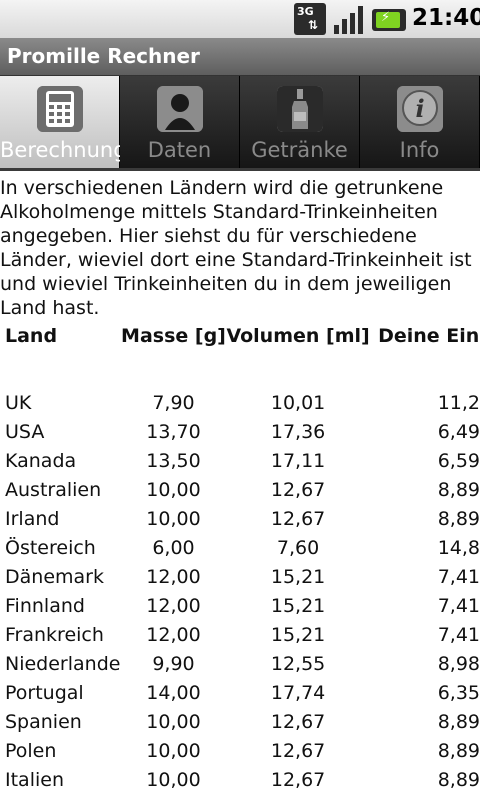 This screenshot has height=800, width=480. I want to click on network-3g-icon: 3G ⇅, so click(310, 19).